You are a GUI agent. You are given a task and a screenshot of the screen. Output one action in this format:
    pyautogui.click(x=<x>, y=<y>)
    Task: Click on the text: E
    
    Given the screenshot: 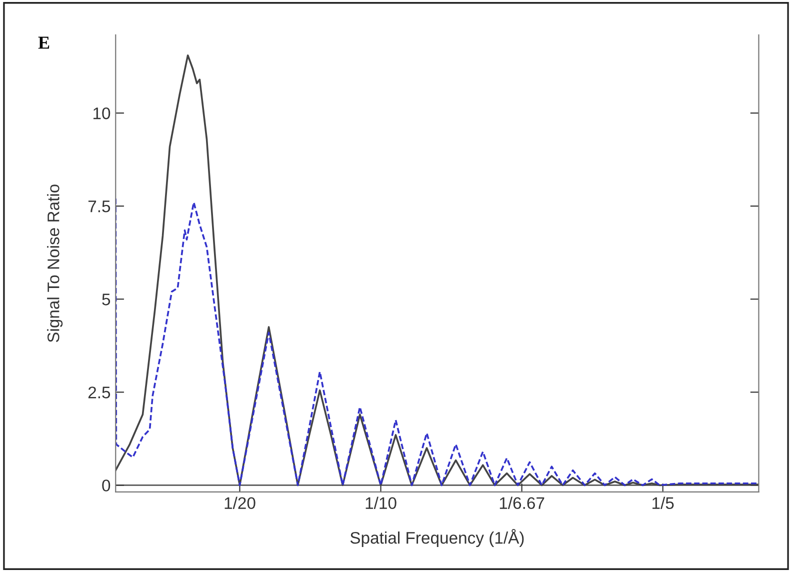 What is the action you would take?
    pyautogui.click(x=44, y=42)
    